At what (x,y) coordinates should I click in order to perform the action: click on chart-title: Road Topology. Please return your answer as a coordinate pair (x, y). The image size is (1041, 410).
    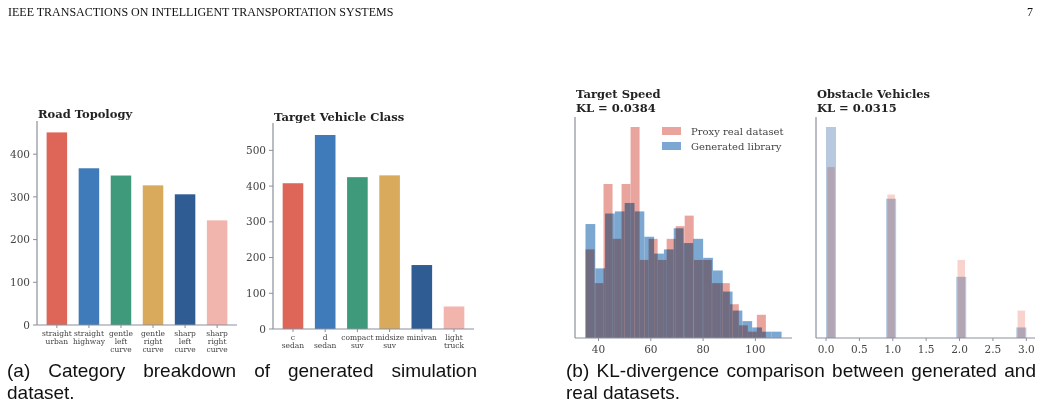
    Looking at the image, I should click on (85, 114).